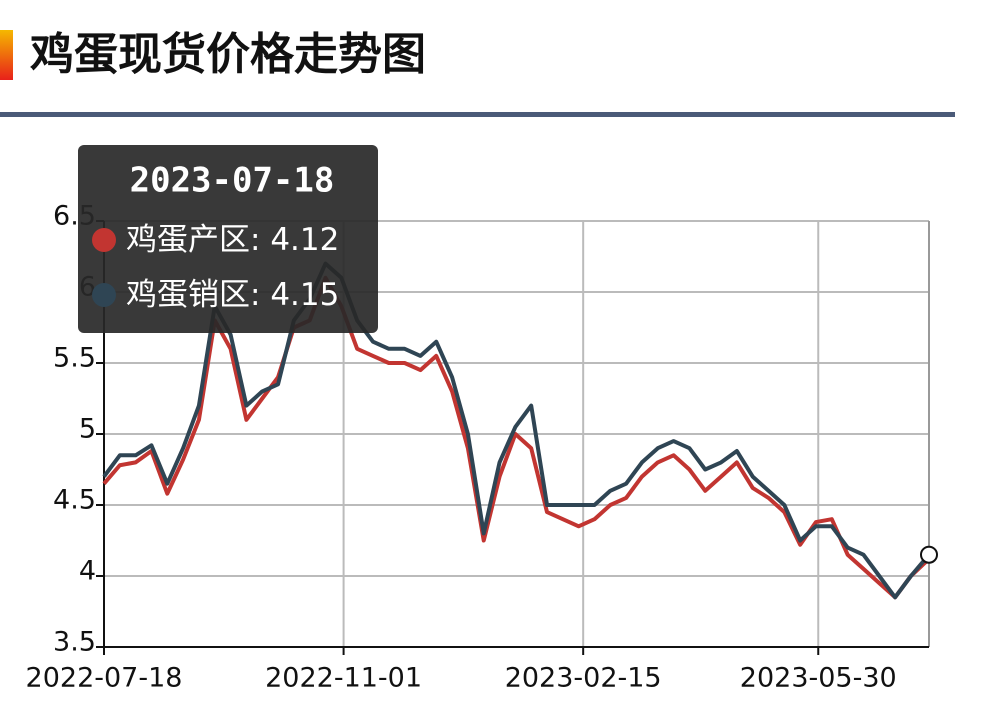  What do you see at coordinates (74, 358) in the screenshot?
I see `y-tick-label: 5.5` at bounding box center [74, 358].